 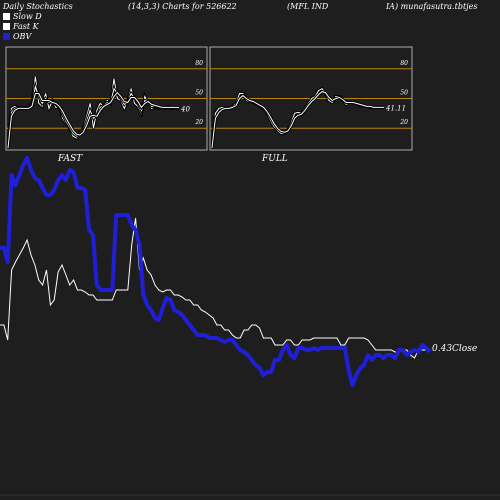 I want to click on full-ytick-label: 20, so click(x=403, y=122).